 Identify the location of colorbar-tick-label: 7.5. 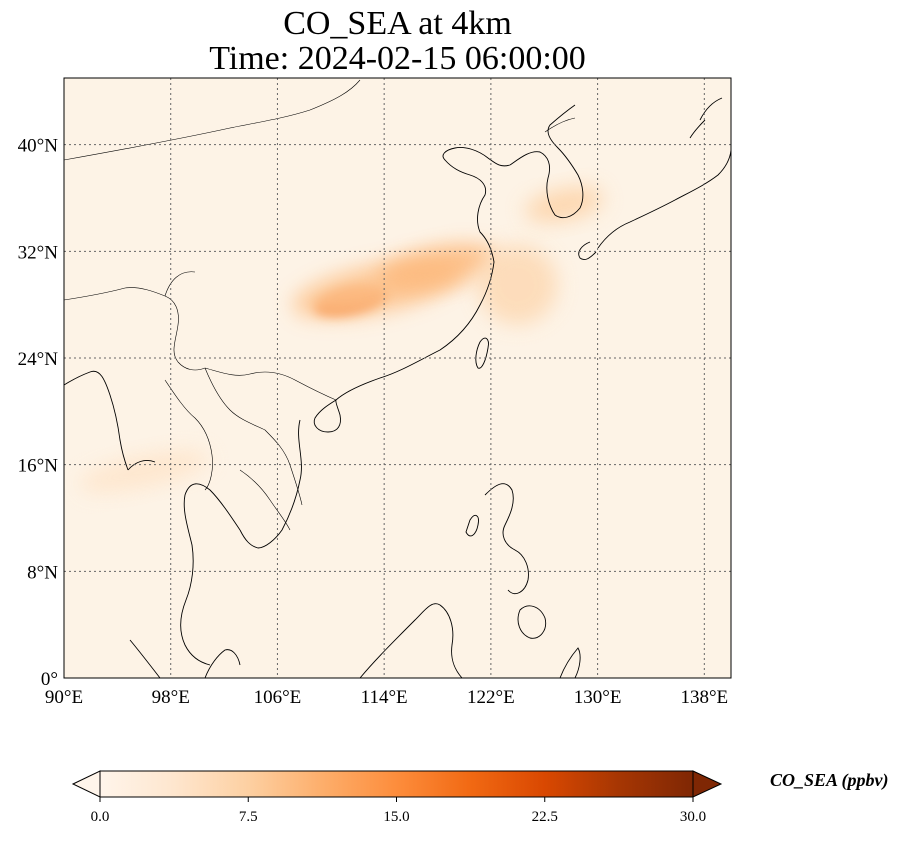
(248, 817).